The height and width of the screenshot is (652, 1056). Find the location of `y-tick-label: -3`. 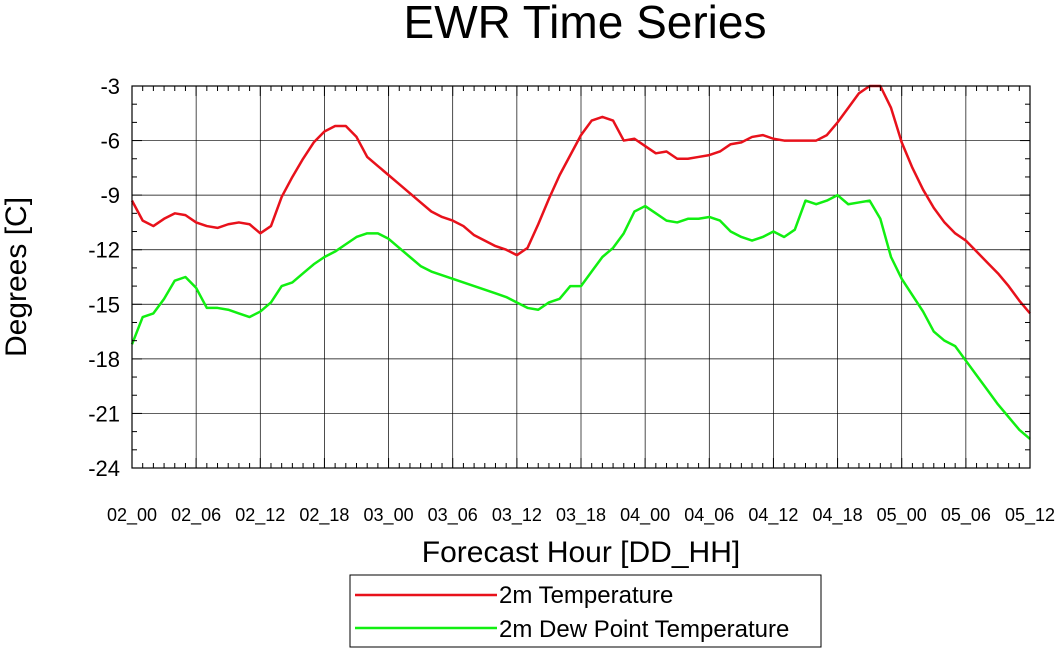

y-tick-label: -3 is located at coordinates (110, 86).